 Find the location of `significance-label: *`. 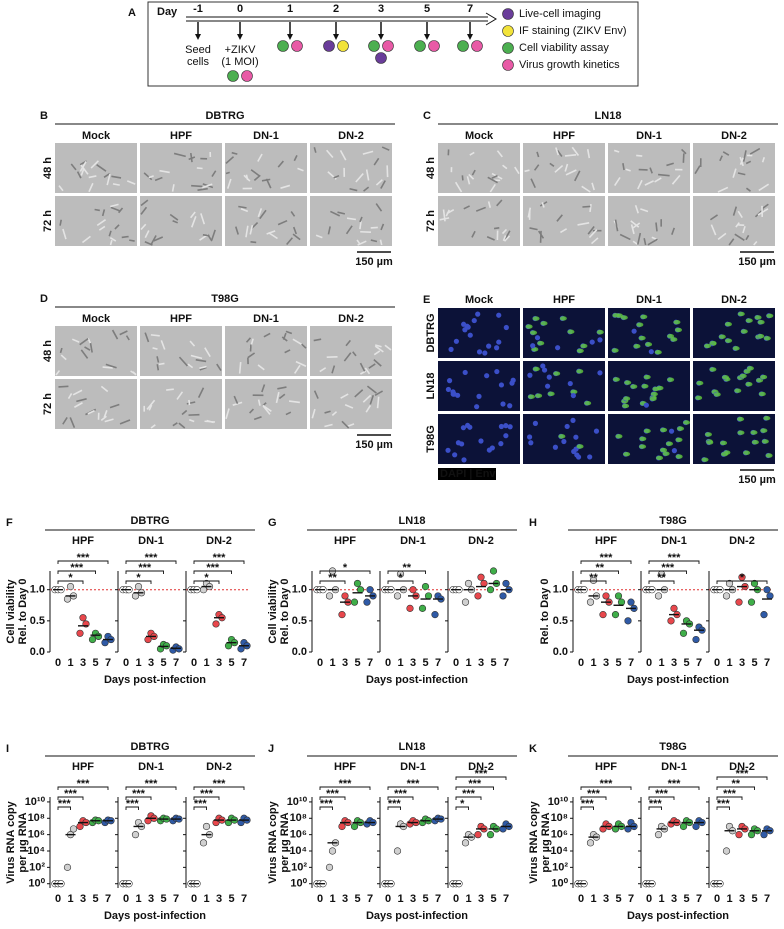

significance-label: * is located at coordinates (462, 804).